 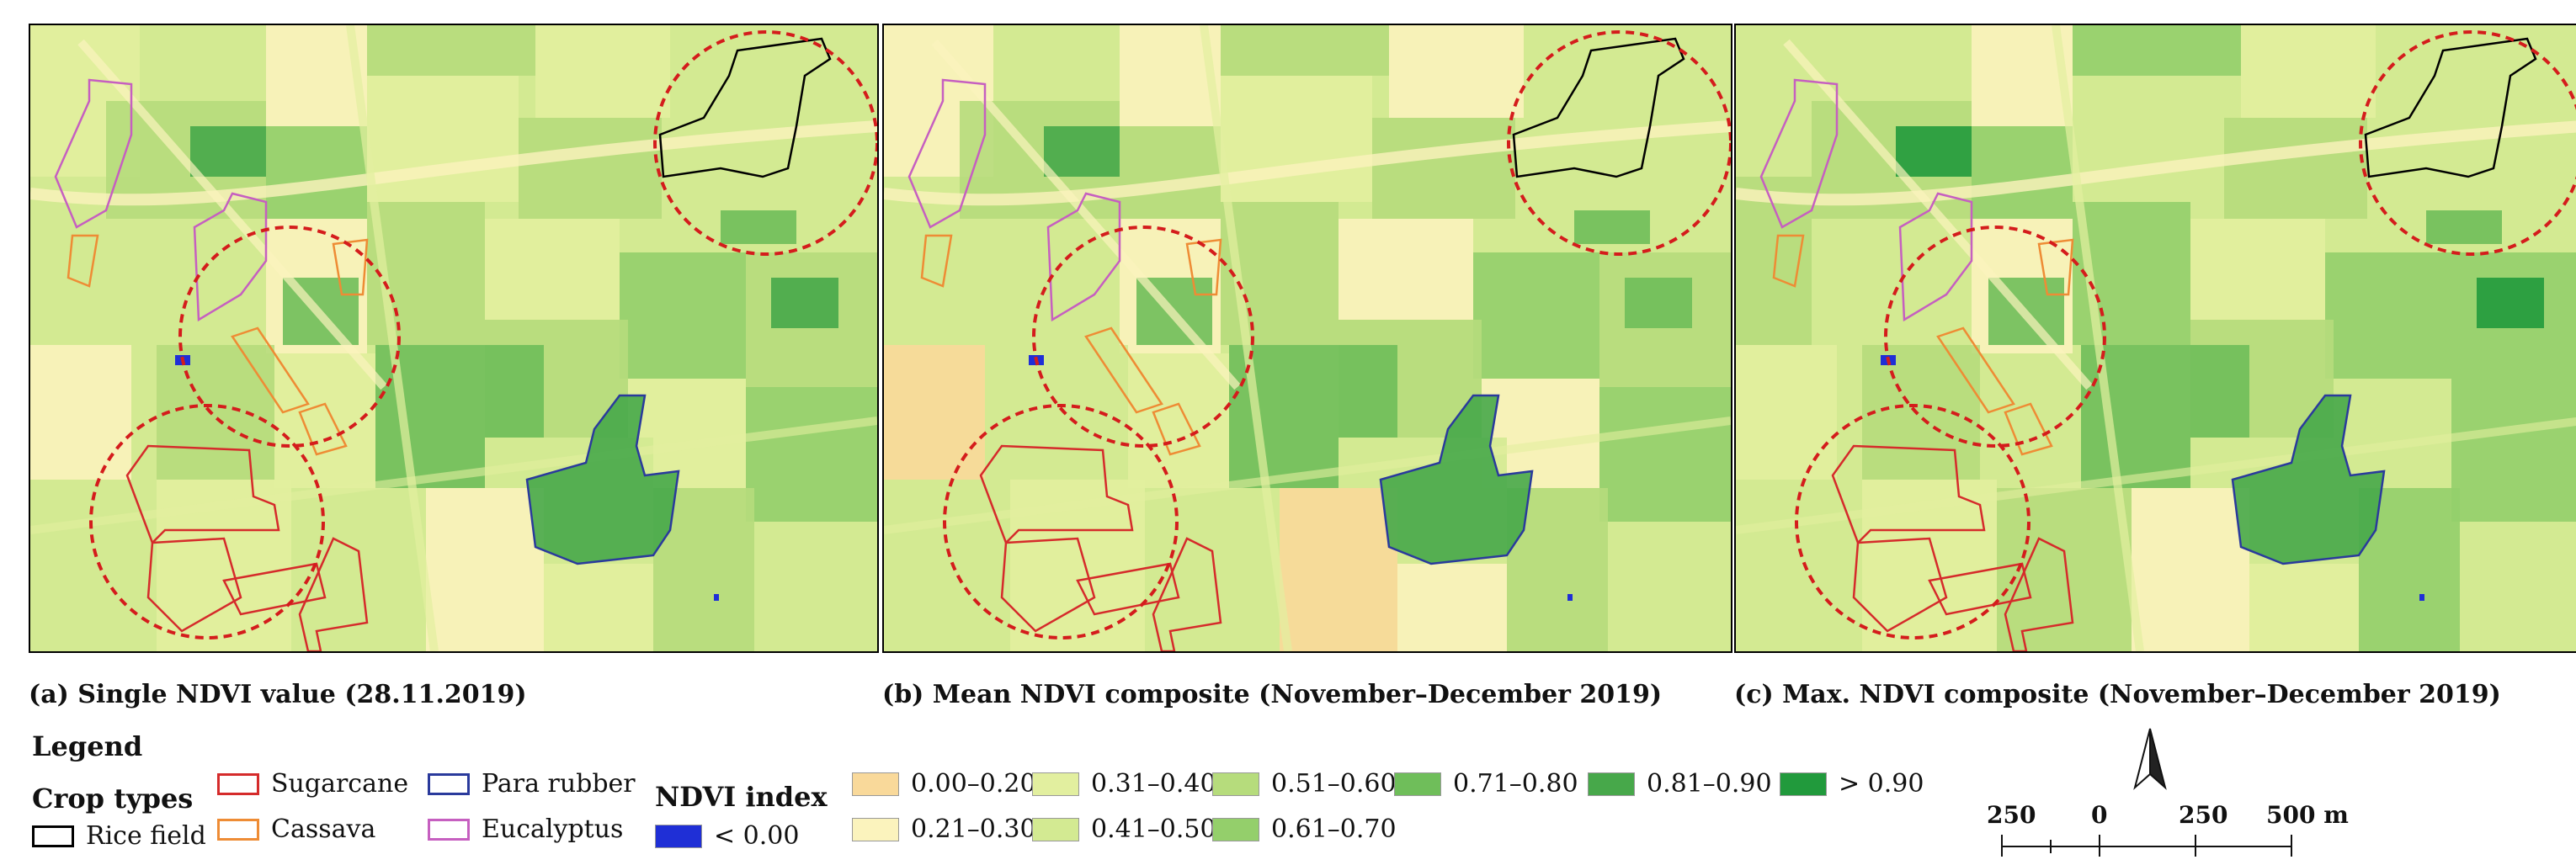 What do you see at coordinates (113, 799) in the screenshot?
I see `crop-types-title: Crop types` at bounding box center [113, 799].